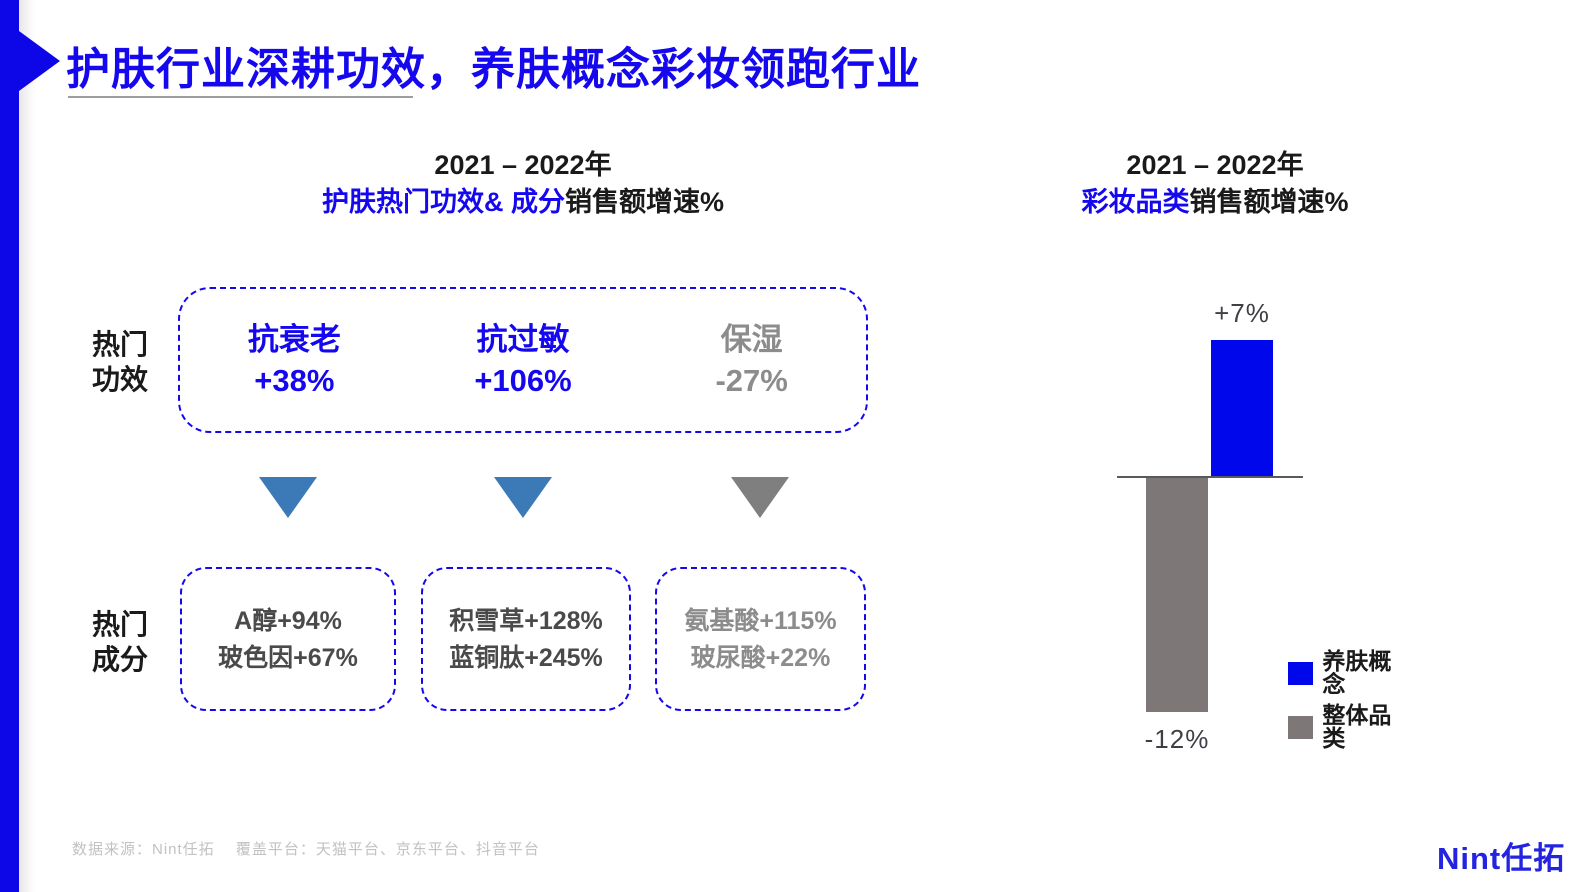 Image resolution: width=1587 pixels, height=892 pixels. Describe the element at coordinates (294, 360) in the screenshot. I see `function-item-anti-aging: 抗衰老 +38%` at that location.